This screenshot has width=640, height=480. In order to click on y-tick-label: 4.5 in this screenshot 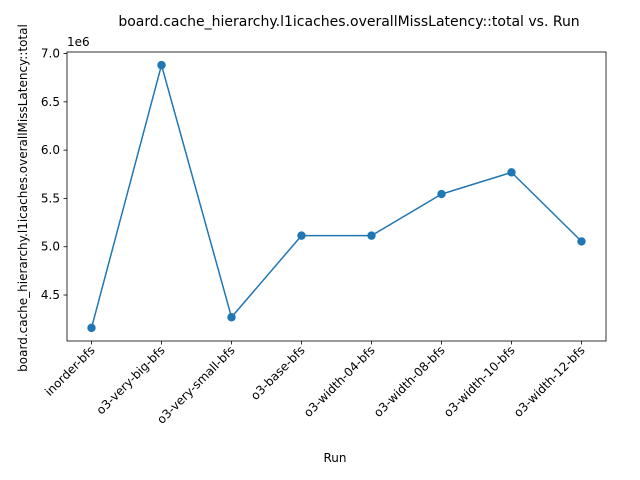, I will do `click(50, 295)`.